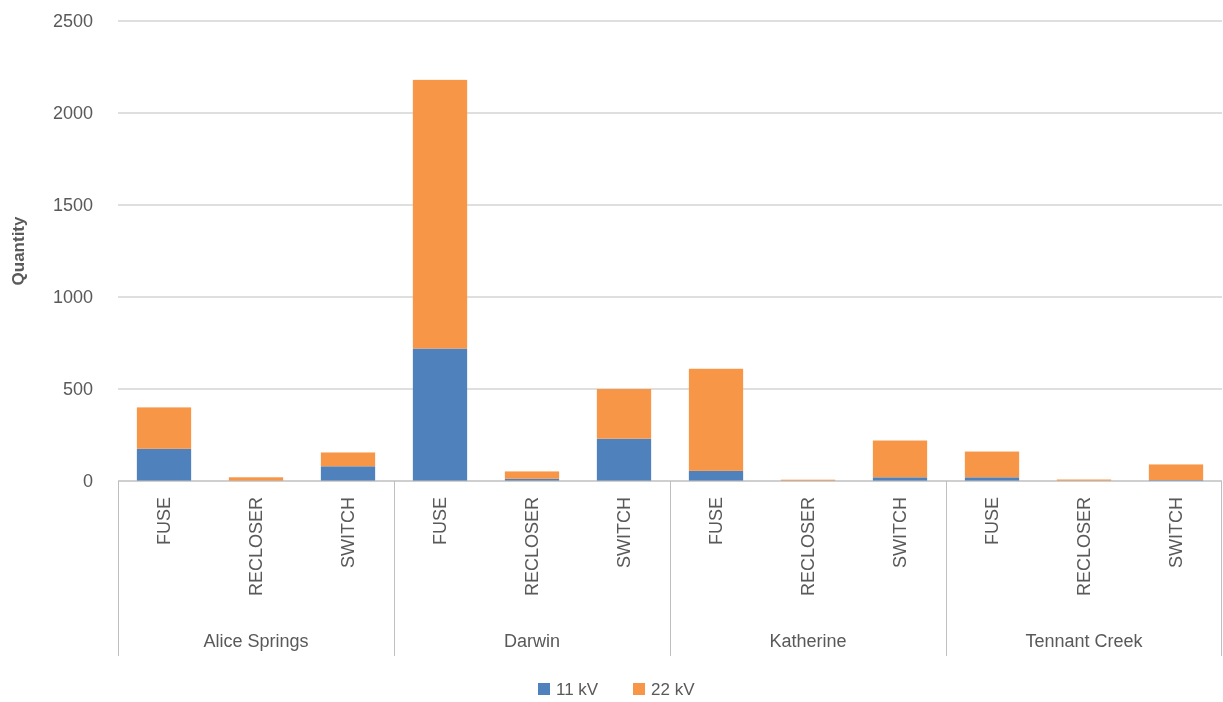 The width and height of the screenshot is (1223, 702). I want to click on y-tick-label: 1500, so click(72, 205).